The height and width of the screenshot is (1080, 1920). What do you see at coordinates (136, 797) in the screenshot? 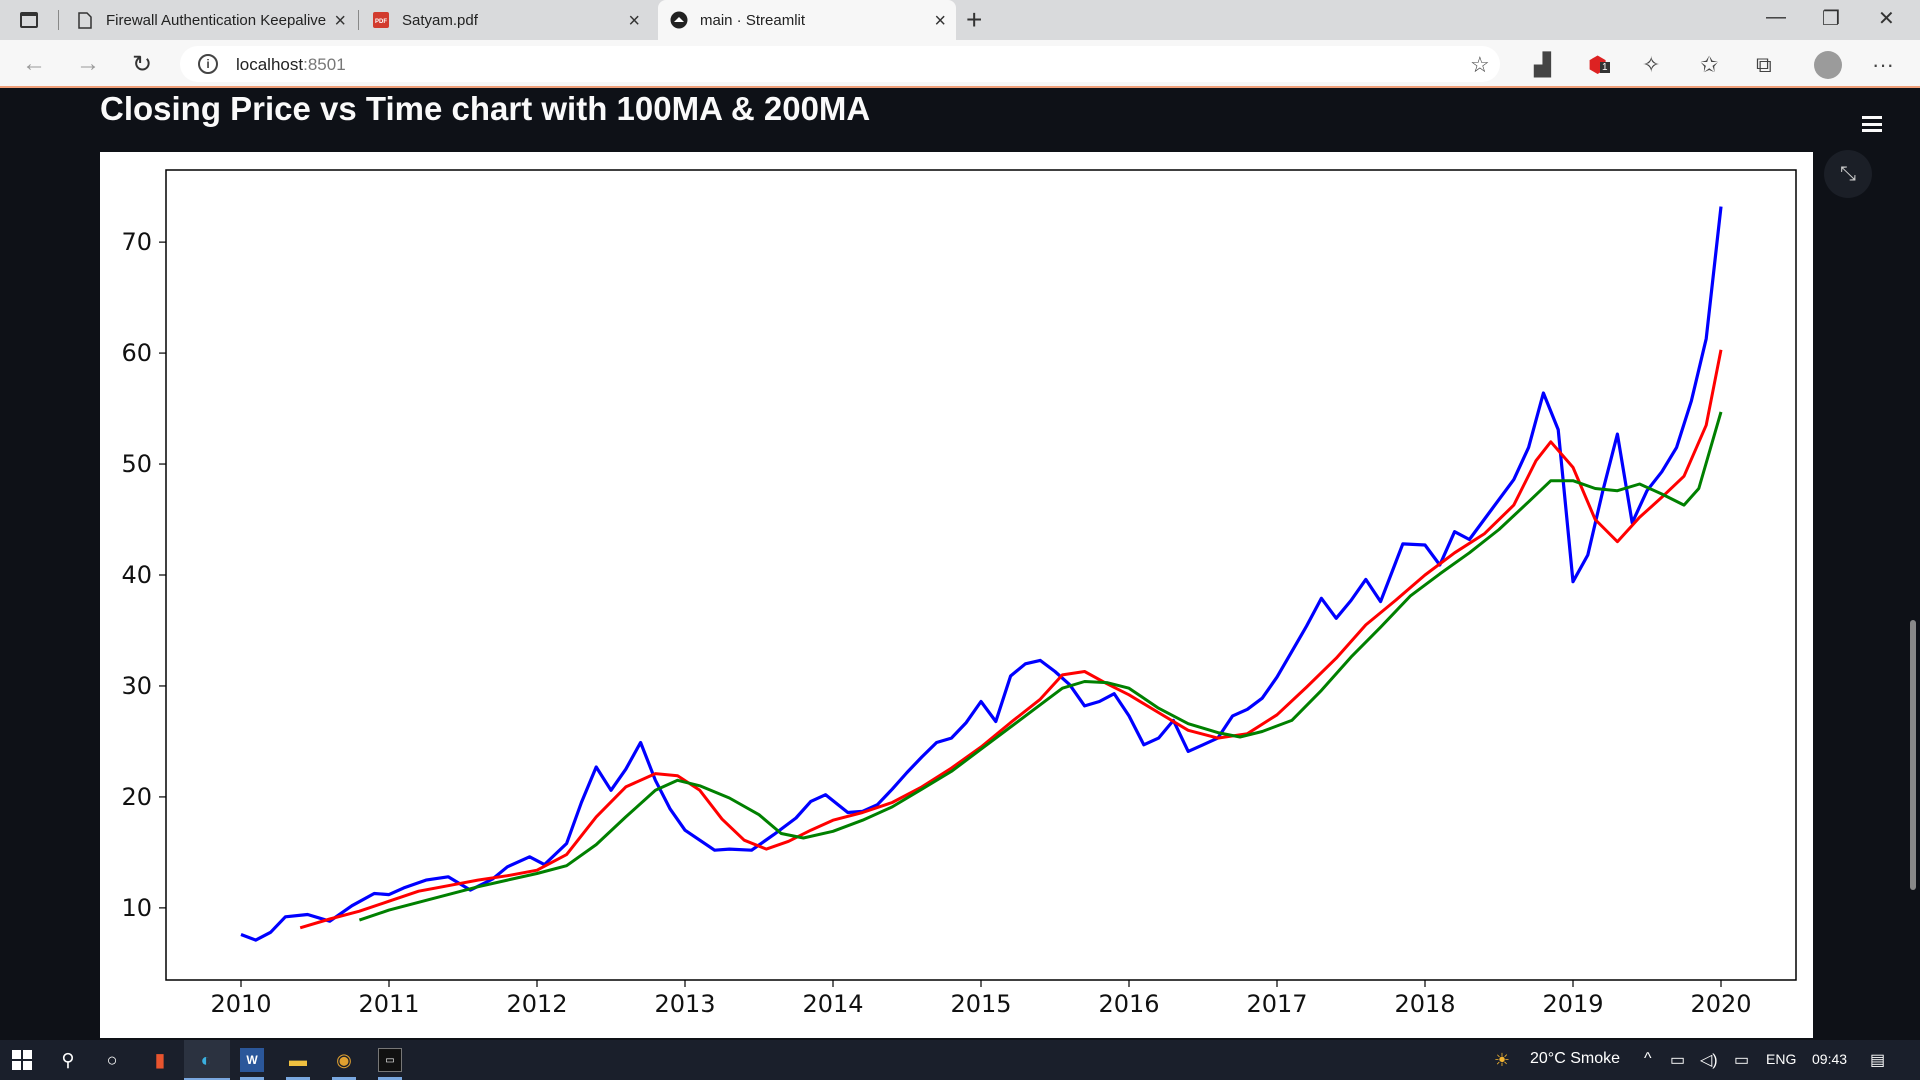
I see `y-tick-label: 20` at bounding box center [136, 797].